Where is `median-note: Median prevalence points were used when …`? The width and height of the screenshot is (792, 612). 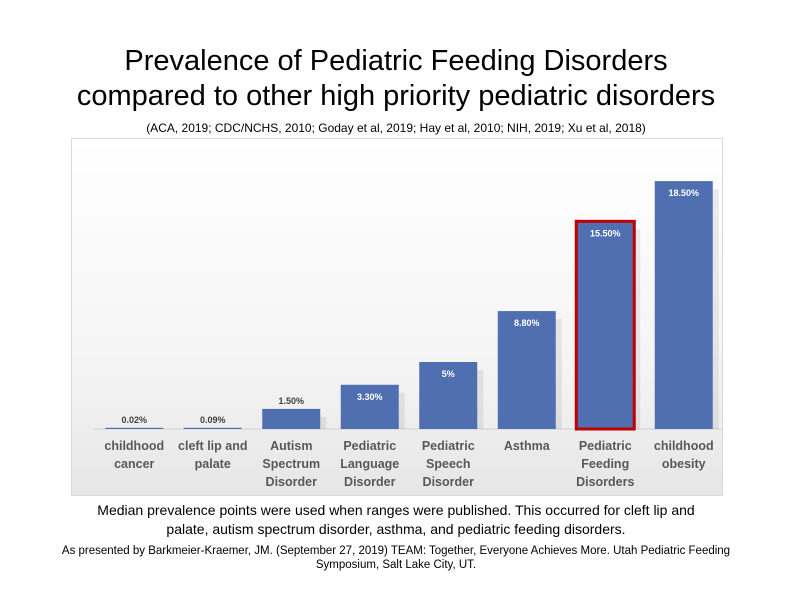 median-note: Median prevalence points were used when … is located at coordinates (396, 520).